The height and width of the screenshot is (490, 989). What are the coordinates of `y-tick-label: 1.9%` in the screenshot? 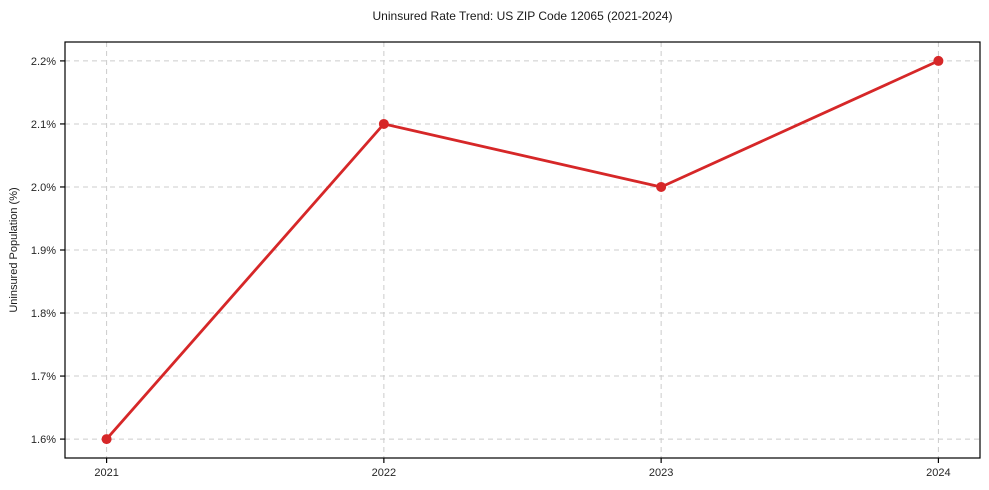 It's located at (43, 251).